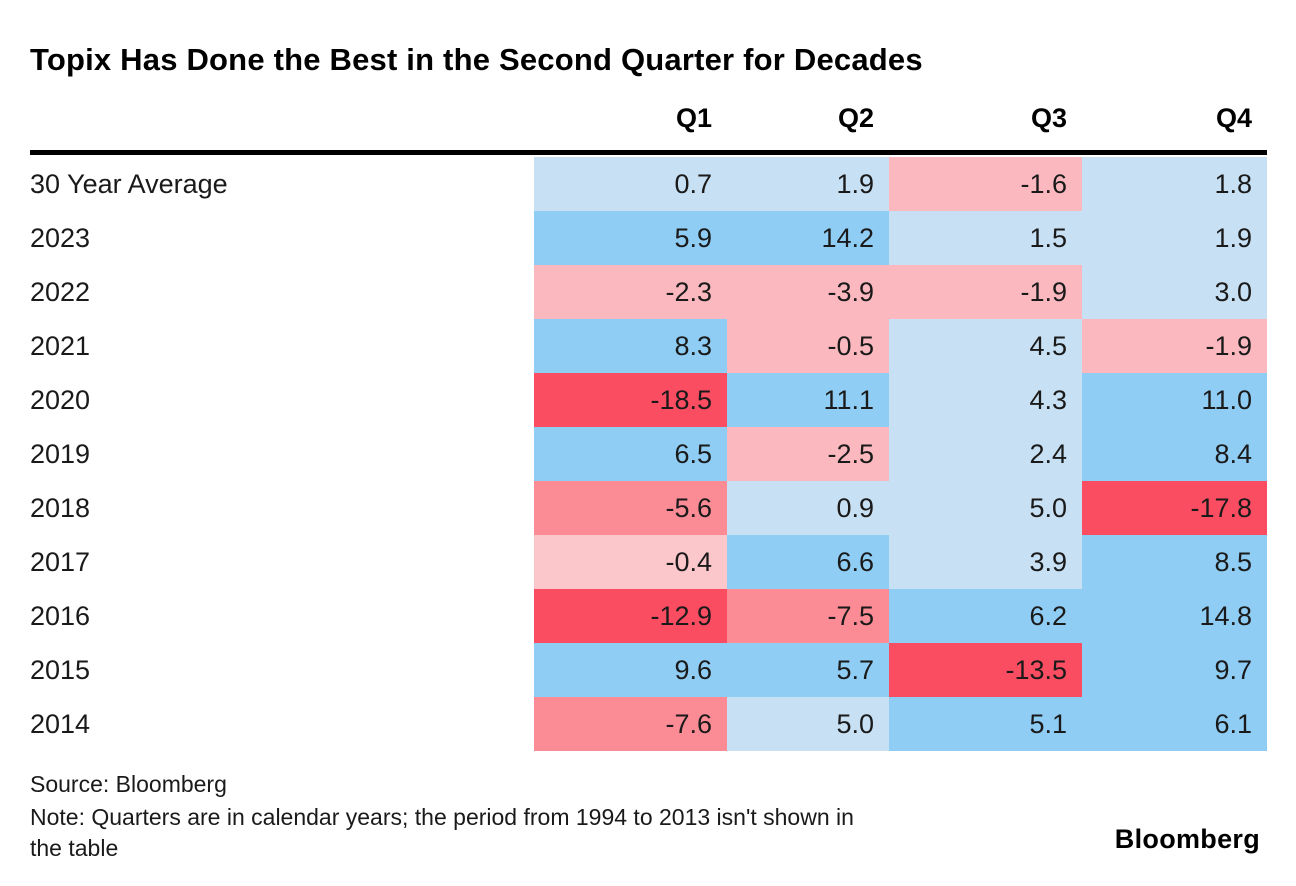  I want to click on heatmap-cell: 1.5, so click(985, 238).